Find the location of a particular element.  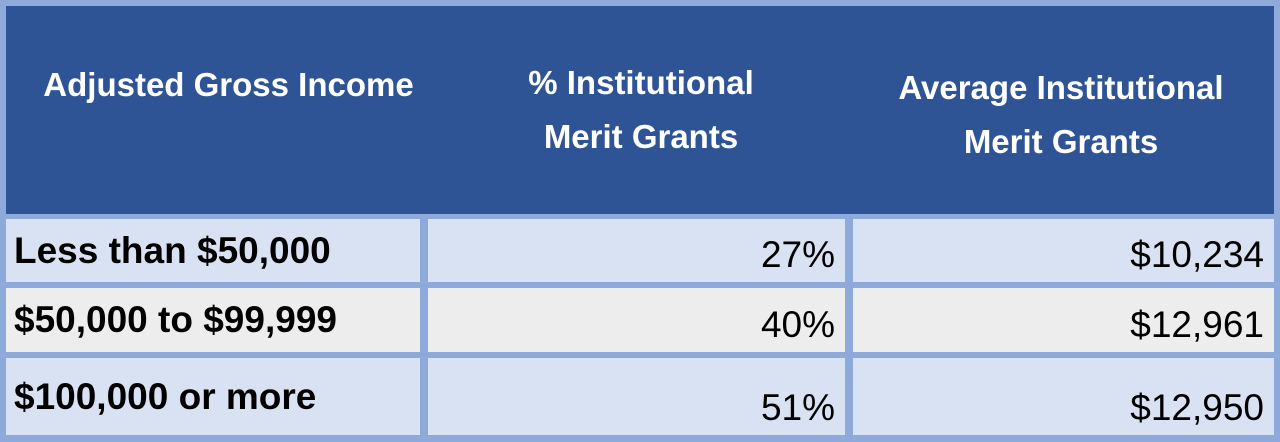

cell: $12,950 is located at coordinates (1063, 396).